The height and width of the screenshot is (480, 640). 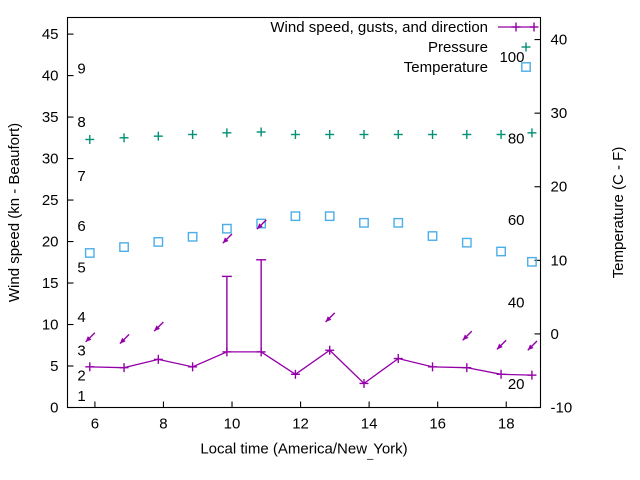 What do you see at coordinates (50, 117) in the screenshot?
I see `y-axis-tick-label: 35` at bounding box center [50, 117].